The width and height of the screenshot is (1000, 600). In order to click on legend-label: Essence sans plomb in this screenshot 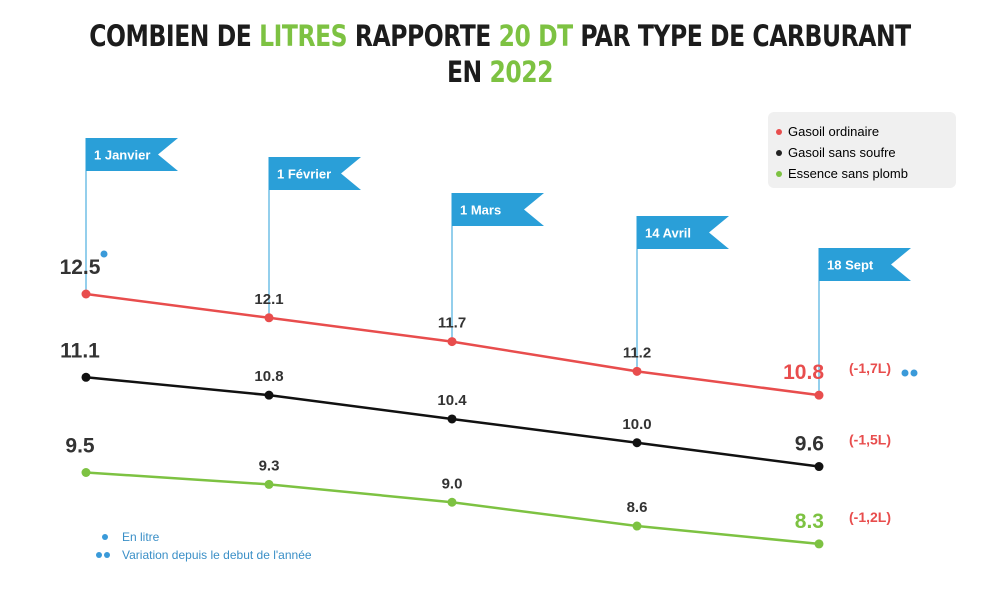, I will do `click(848, 173)`.